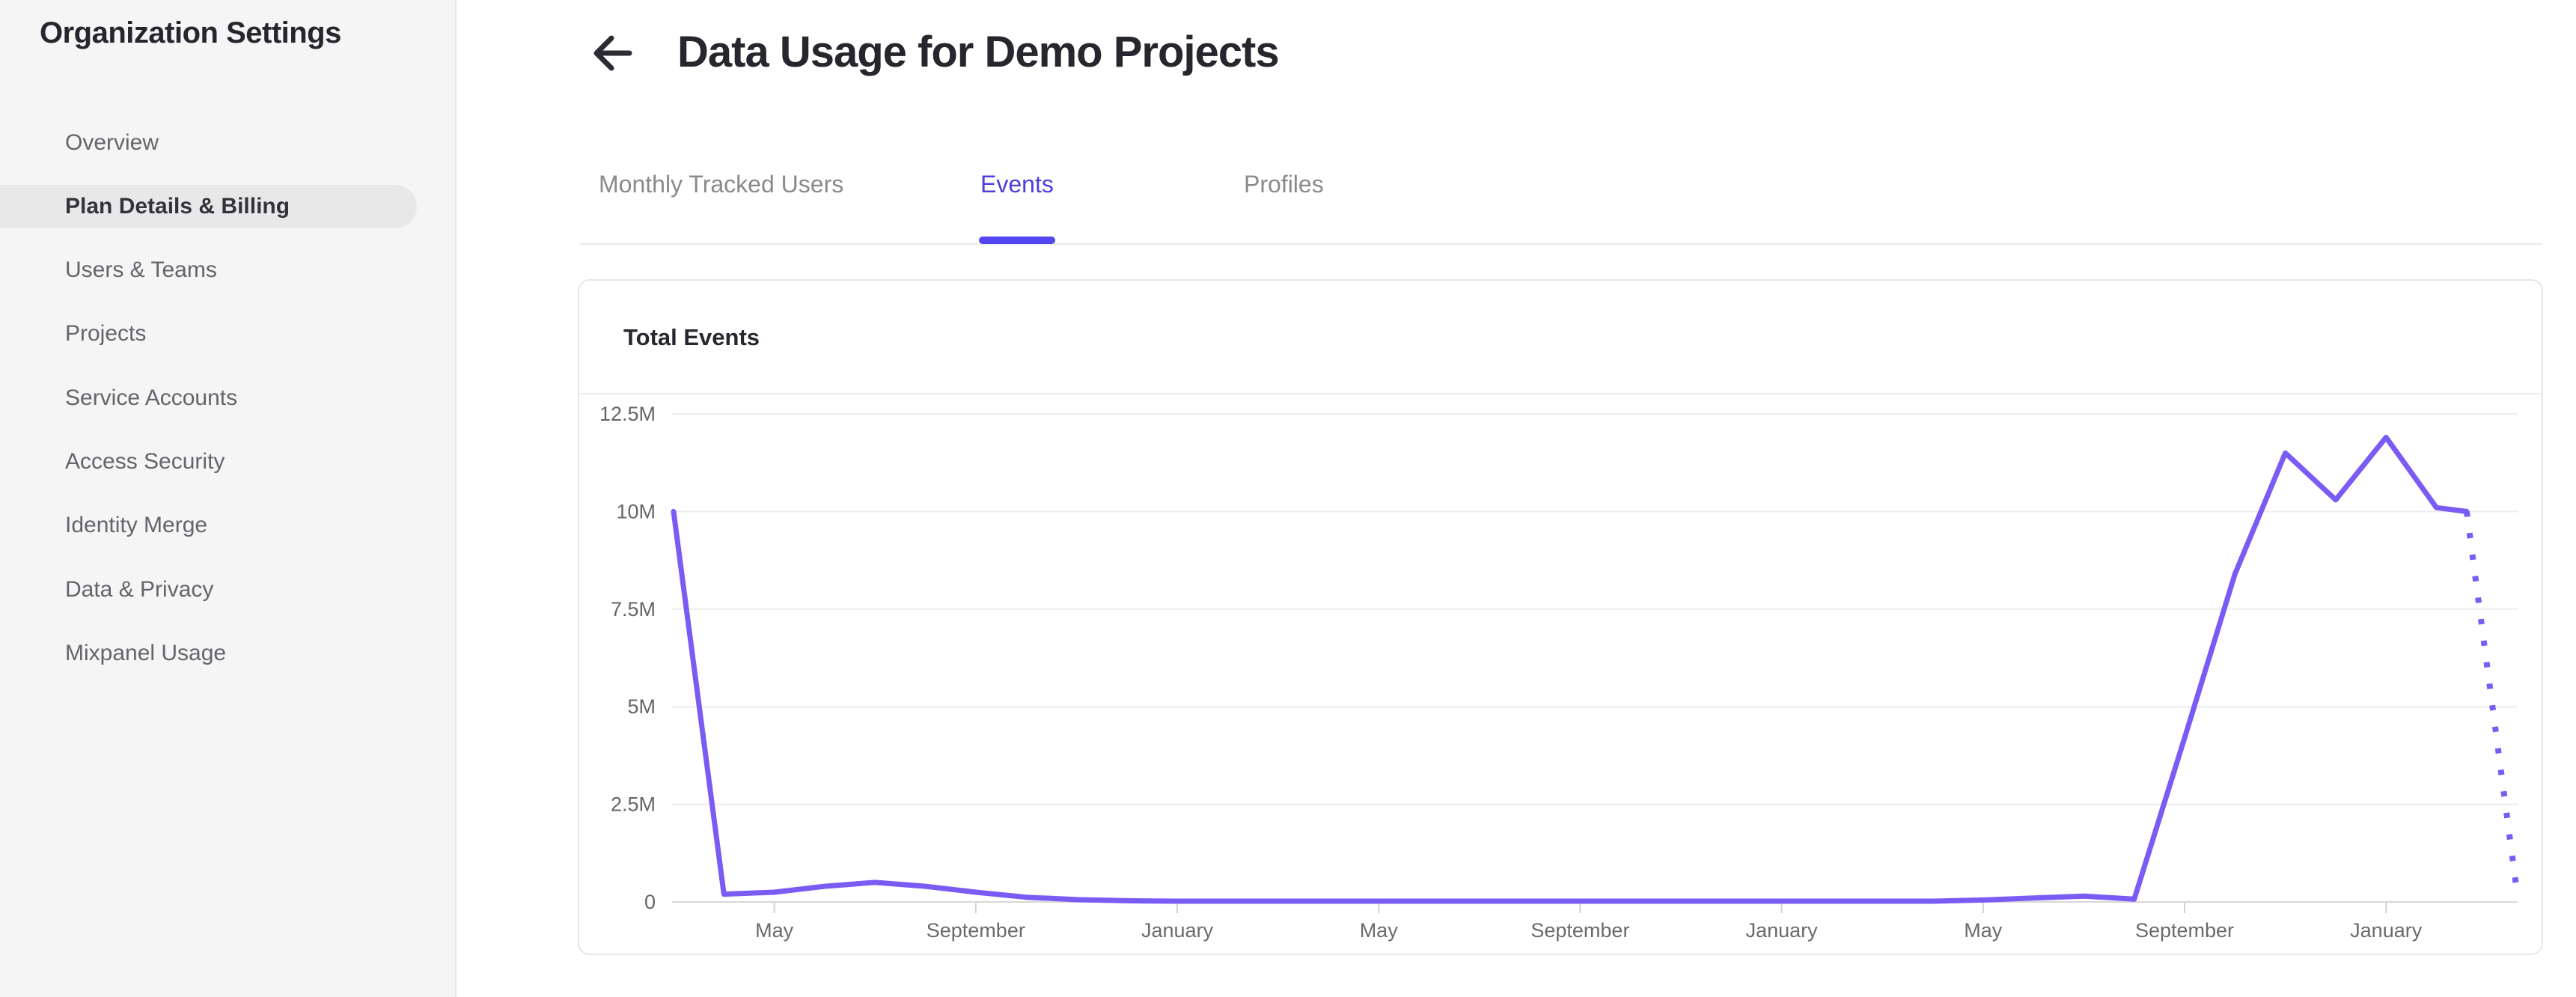  I want to click on tab-profiles: Profiles, so click(1284, 184).